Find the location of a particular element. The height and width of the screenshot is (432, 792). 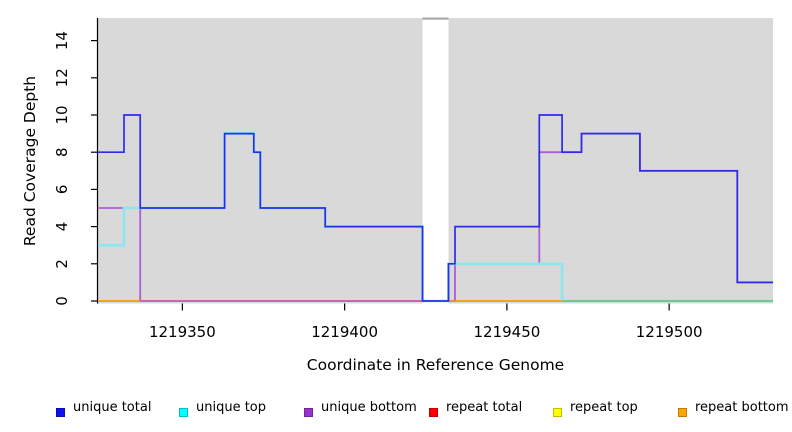

x-axis-title: Coordinate in Reference Genome is located at coordinates (435, 365).